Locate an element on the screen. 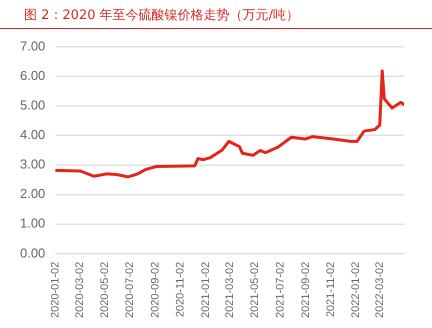 This screenshot has height=328, width=432. x-tick-label: 2020-11-02 is located at coordinates (180, 290).